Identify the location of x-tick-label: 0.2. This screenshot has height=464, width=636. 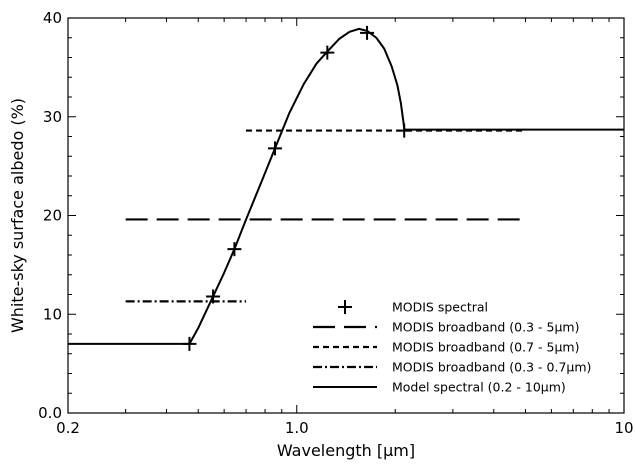
(68, 428).